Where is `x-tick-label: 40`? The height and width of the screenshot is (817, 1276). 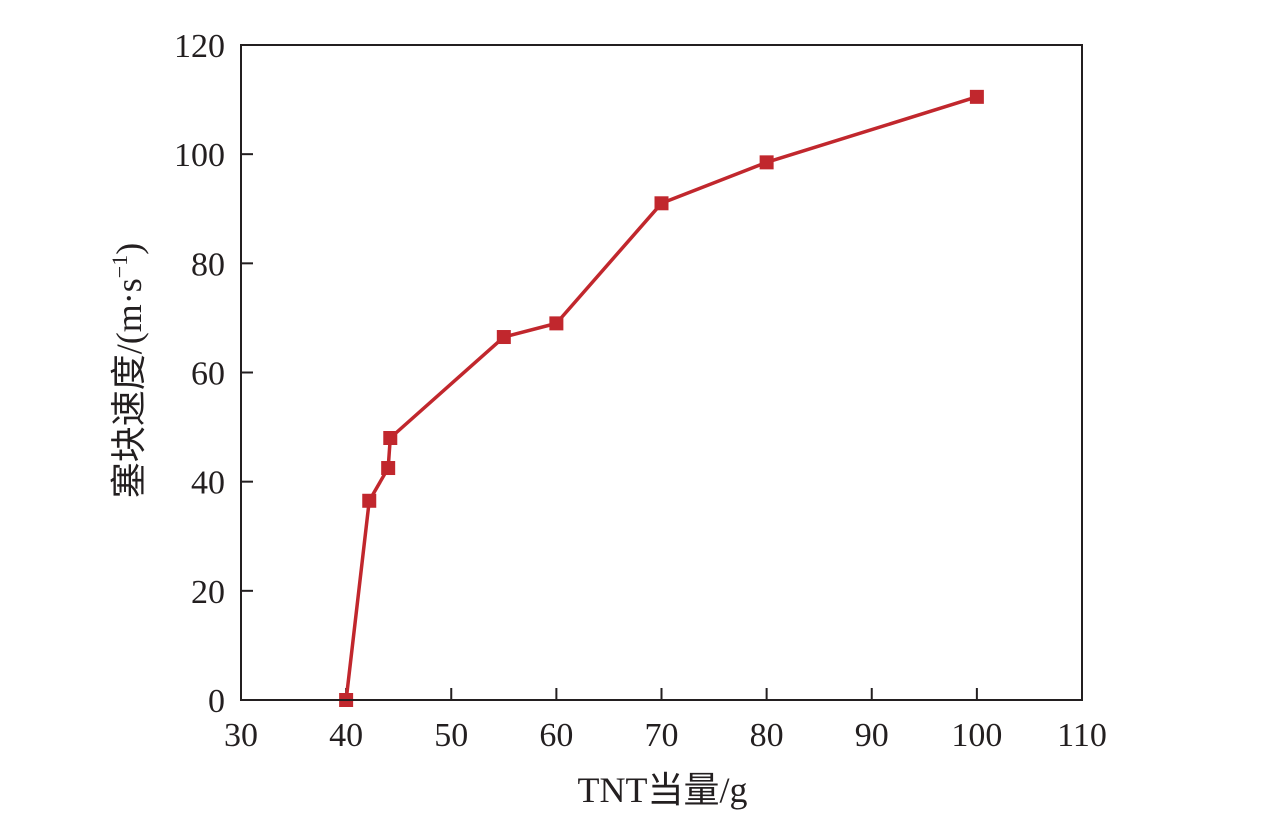 x-tick-label: 40 is located at coordinates (346, 735).